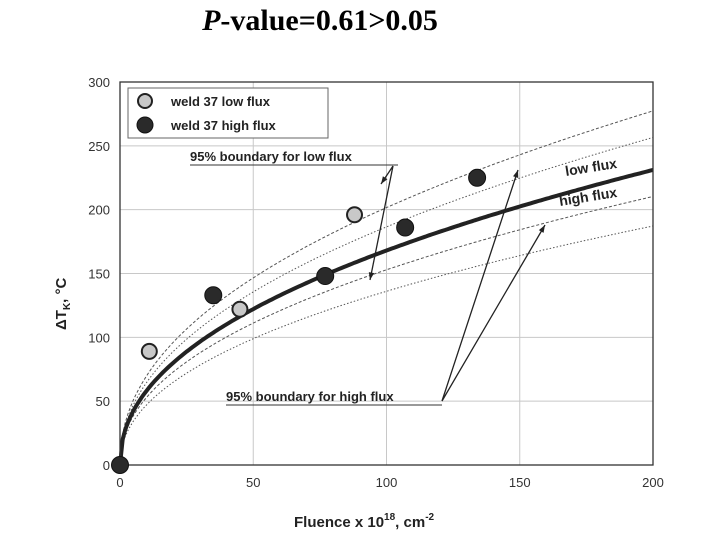 This screenshot has height=540, width=720. What do you see at coordinates (410, 522) in the screenshot?
I see `x-axis-title-unit: , cm` at bounding box center [410, 522].